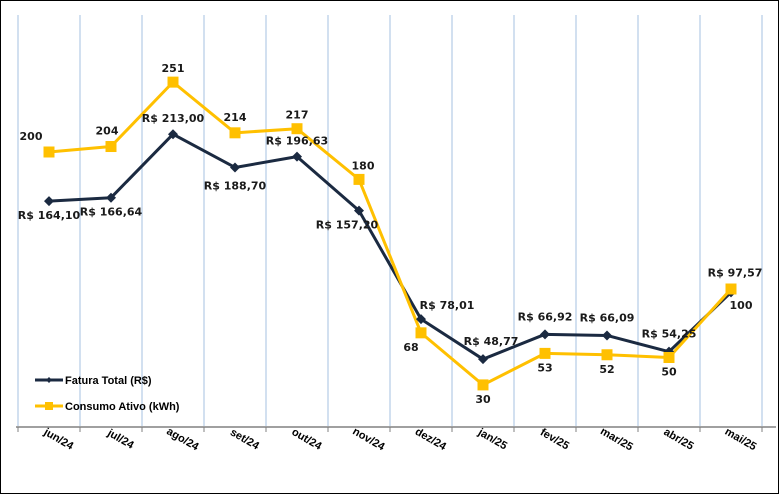  Describe the element at coordinates (483, 399) in the screenshot. I see `consumo-data-label: 30` at that location.